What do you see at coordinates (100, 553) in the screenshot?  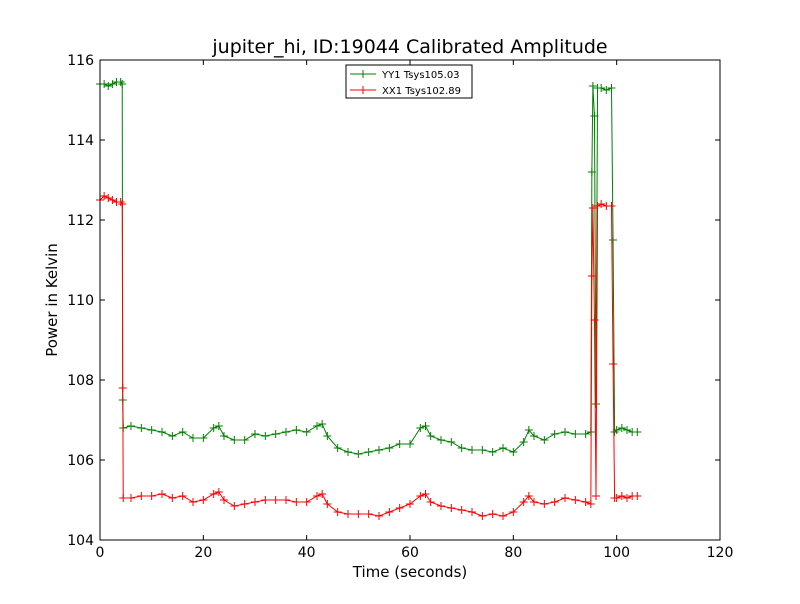 I see `x-tick-label: 0` at bounding box center [100, 553].